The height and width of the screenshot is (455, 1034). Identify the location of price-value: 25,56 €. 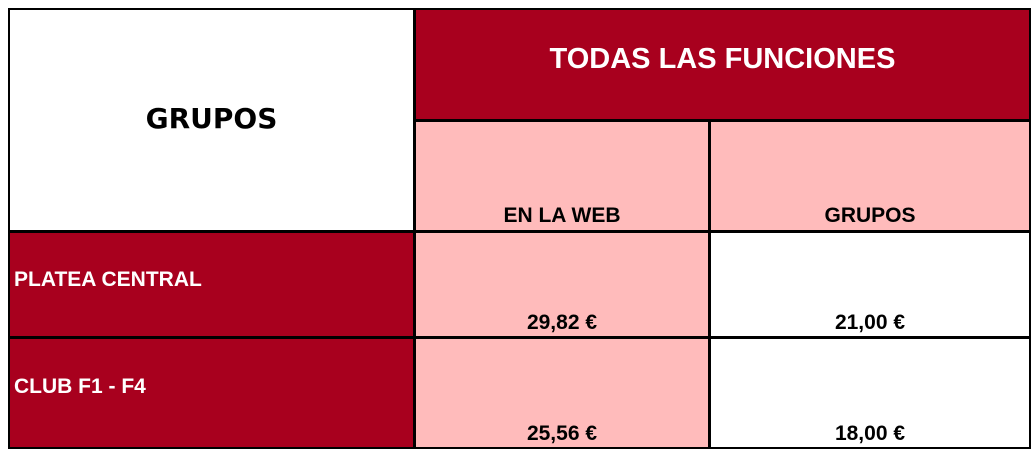
(562, 433).